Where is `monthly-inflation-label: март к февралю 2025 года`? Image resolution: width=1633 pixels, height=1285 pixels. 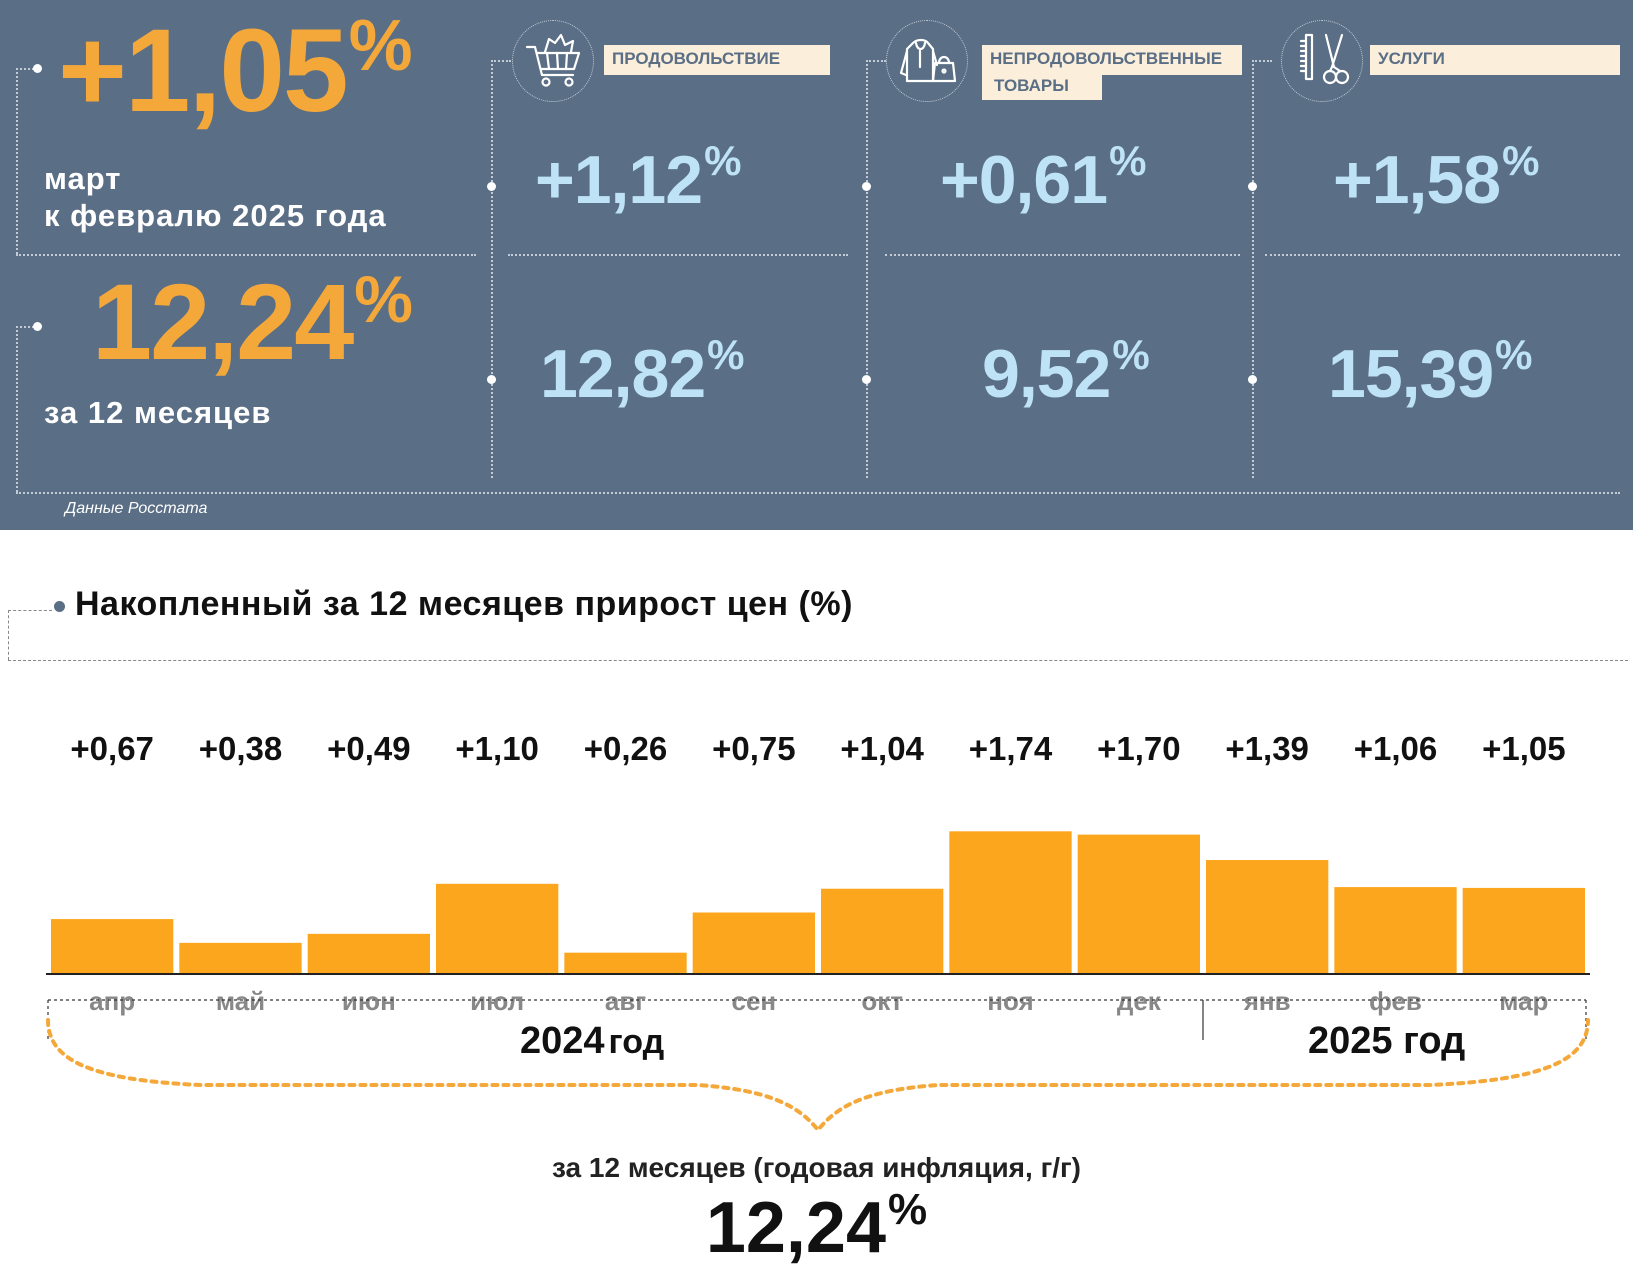 monthly-inflation-label: март к февралю 2025 года is located at coordinates (215, 197).